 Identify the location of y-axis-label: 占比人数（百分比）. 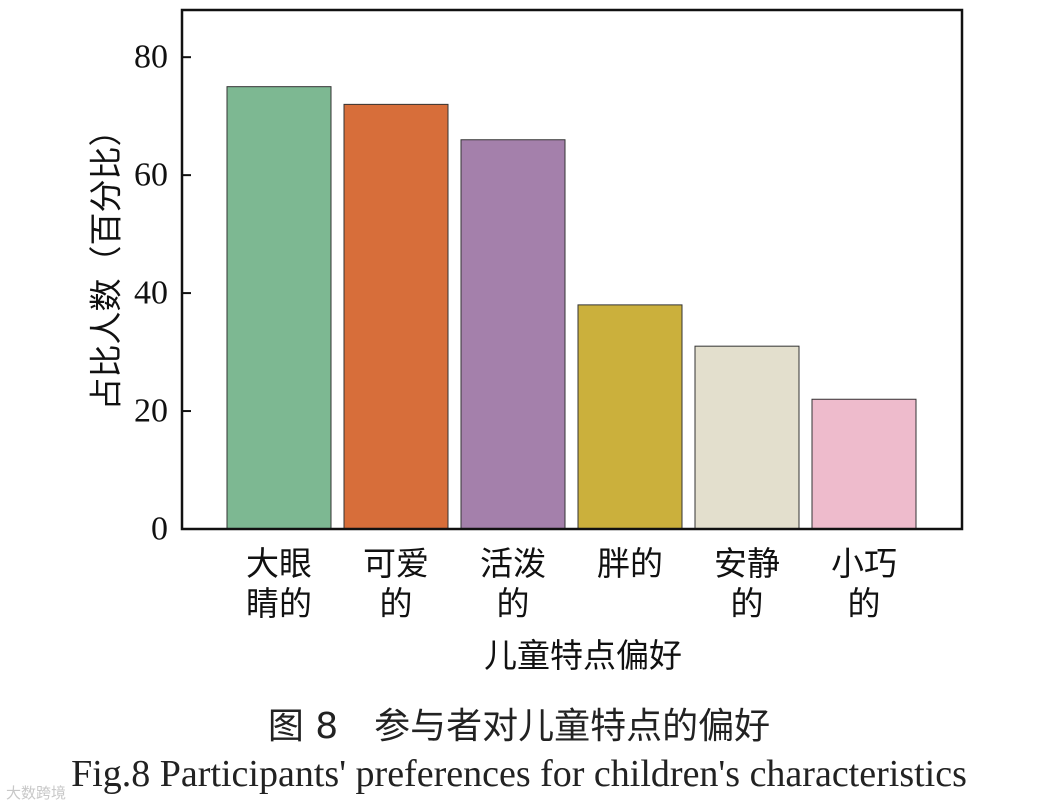
(106, 262).